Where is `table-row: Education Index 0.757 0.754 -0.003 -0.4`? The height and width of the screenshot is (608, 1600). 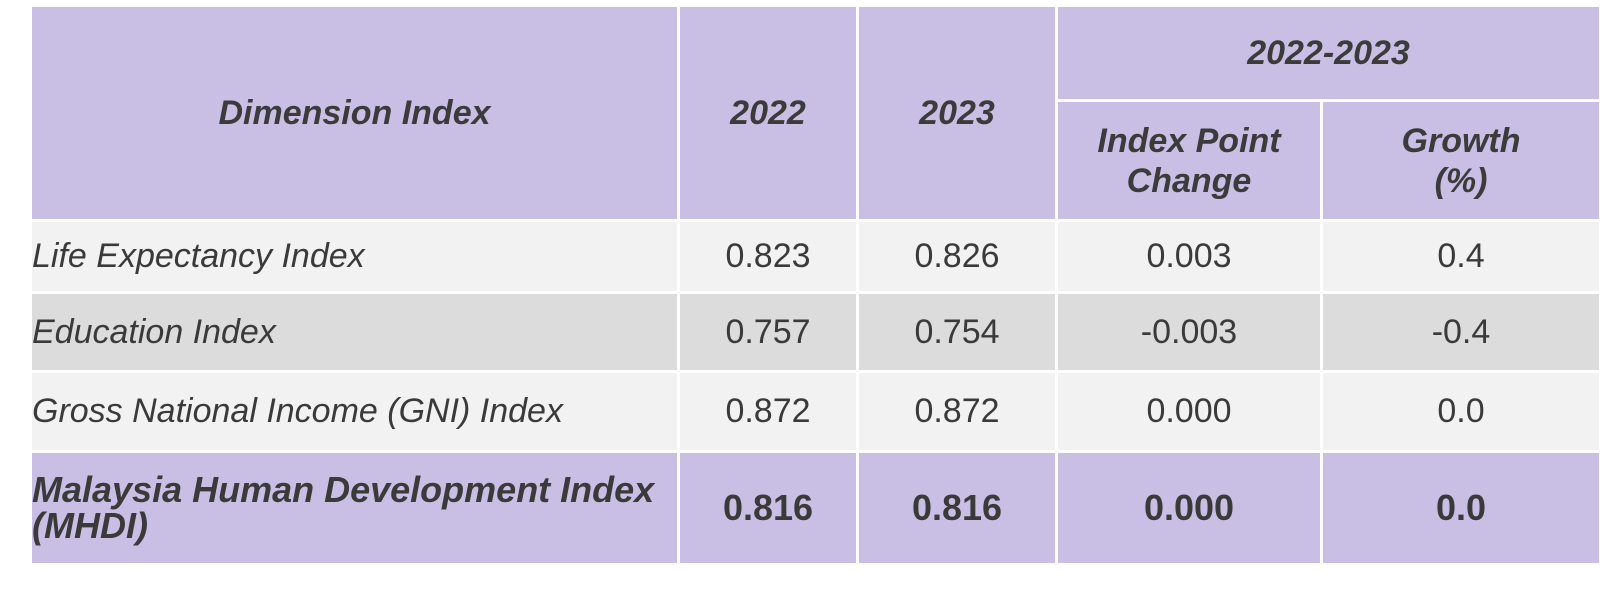 table-row: Education Index 0.757 0.754 -0.003 -0.4 is located at coordinates (816, 332).